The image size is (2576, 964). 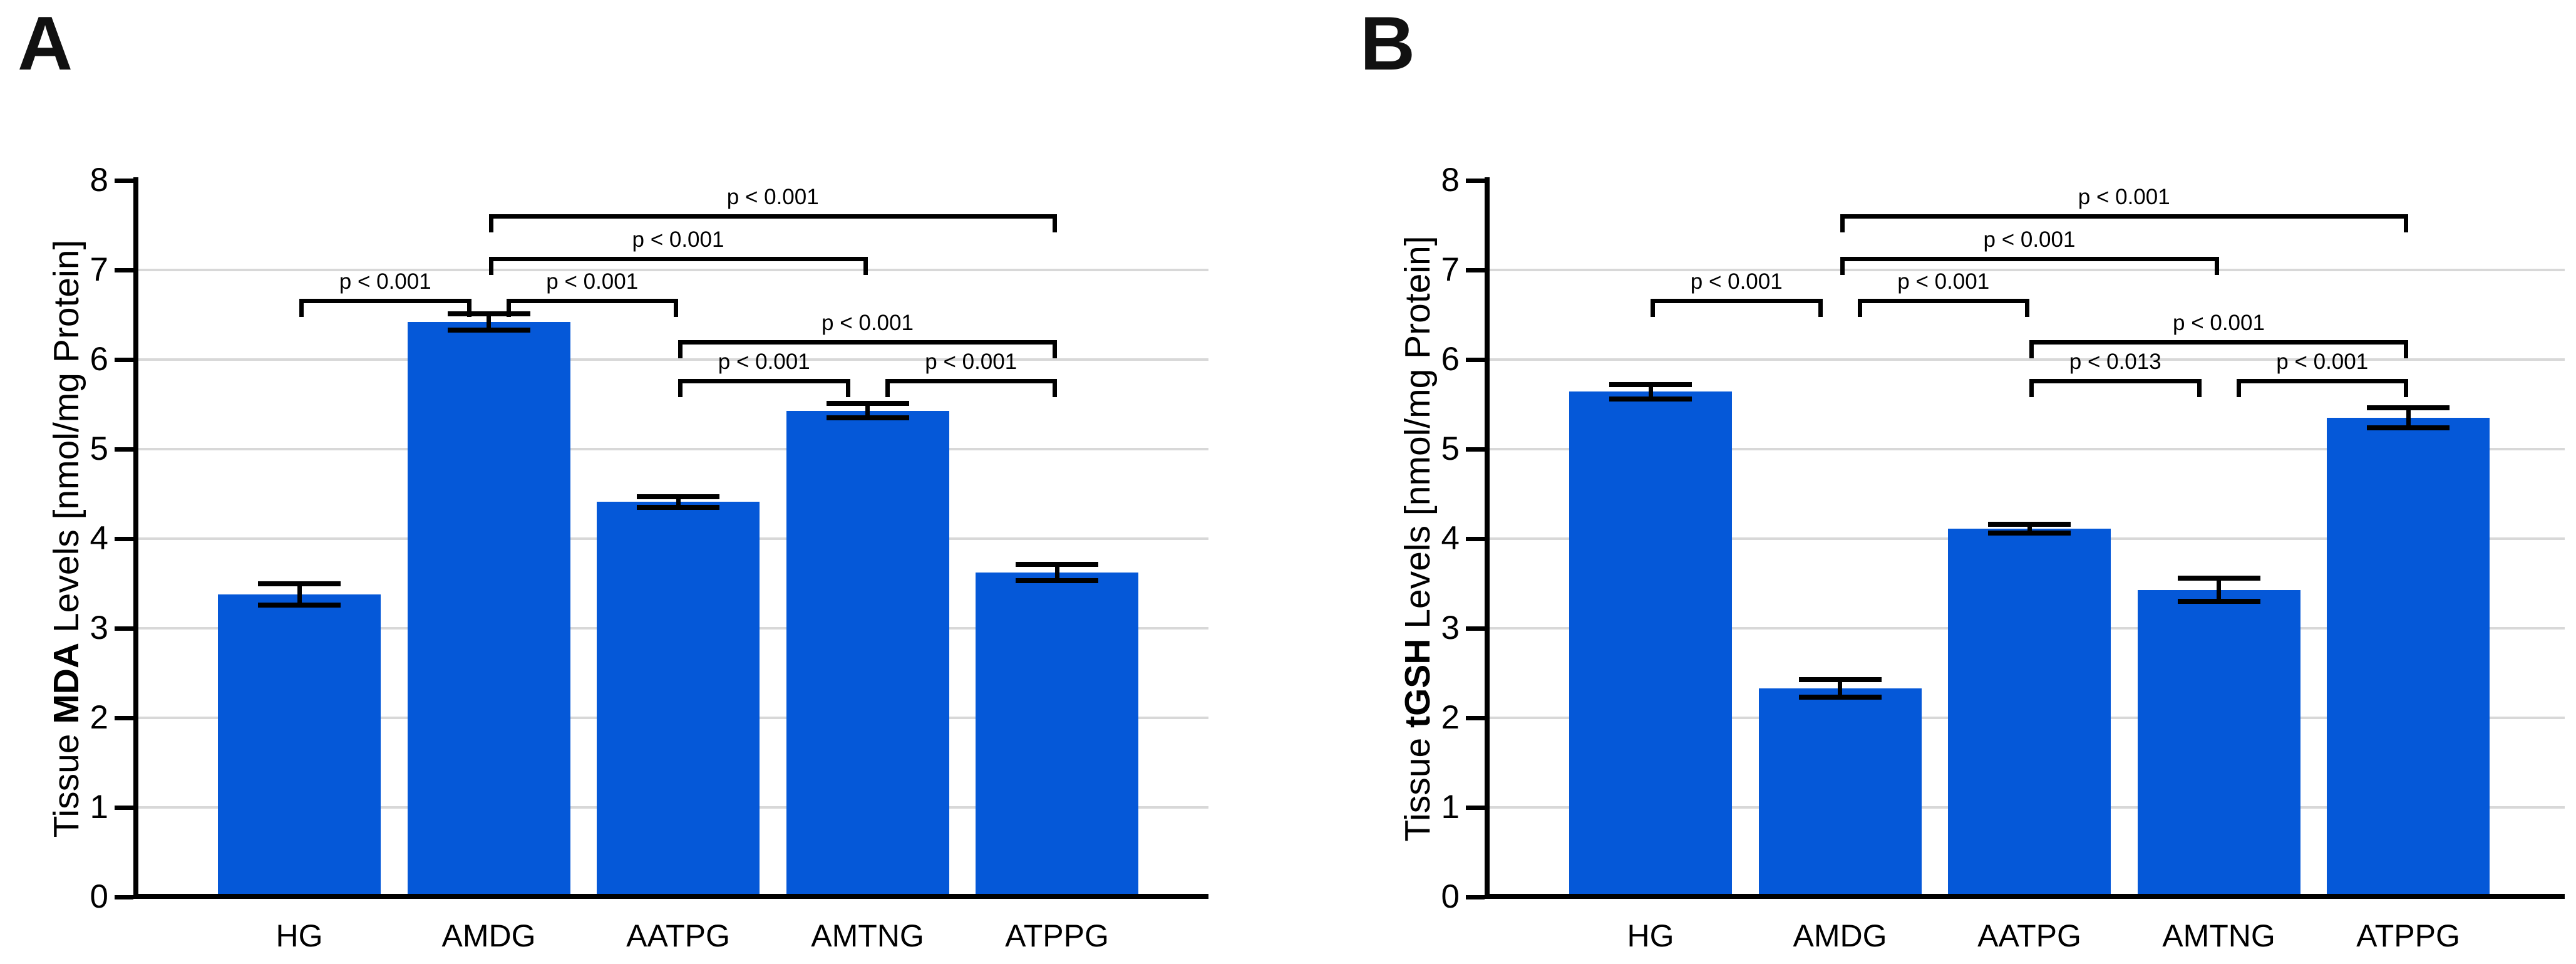 I want to click on bar-amtng, so click(x=868, y=652).